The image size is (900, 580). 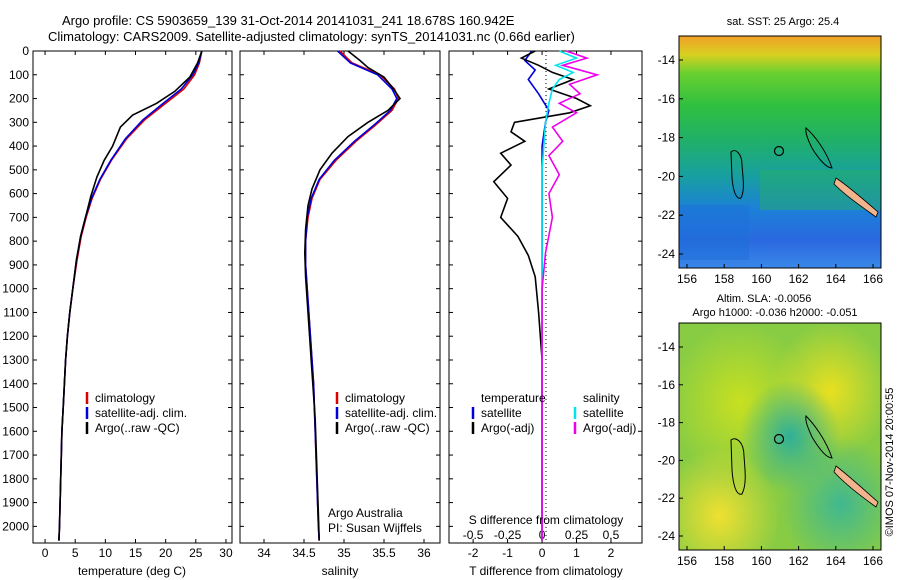 What do you see at coordinates (667, 176) in the screenshot?
I see `map-y-tick-label: -20` at bounding box center [667, 176].